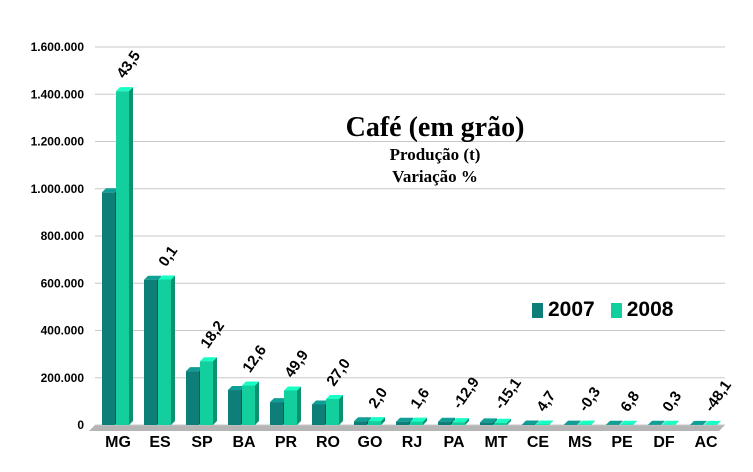 This screenshot has width=753, height=472. Describe the element at coordinates (244, 442) in the screenshot. I see `x-tick-label: BA` at that location.